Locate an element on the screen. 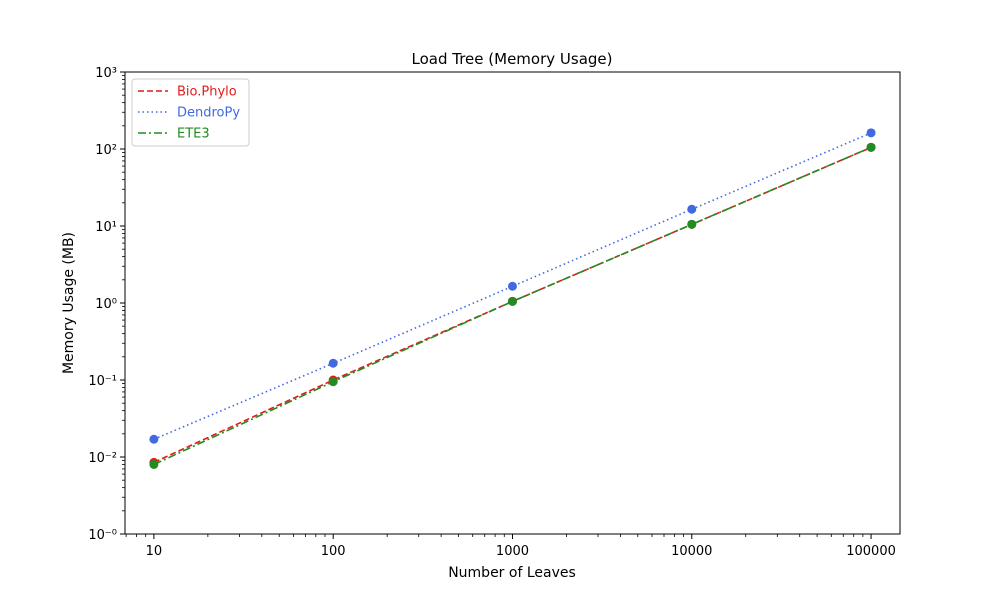 The height and width of the screenshot is (604, 1000). y-tick-label: 10⁰ is located at coordinates (106, 304).